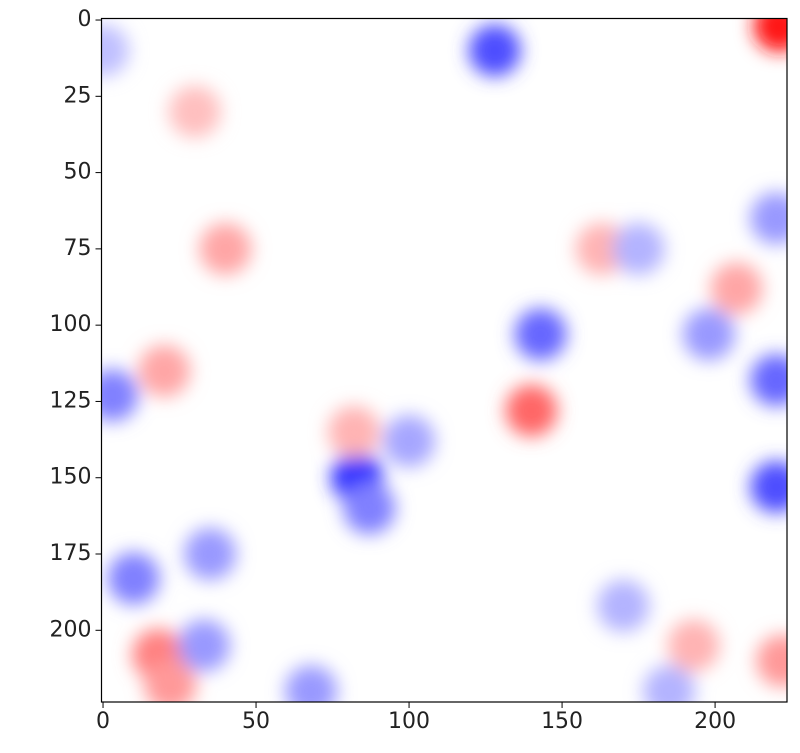  Describe the element at coordinates (715, 721) in the screenshot. I see `x-tick-label: 200` at that location.